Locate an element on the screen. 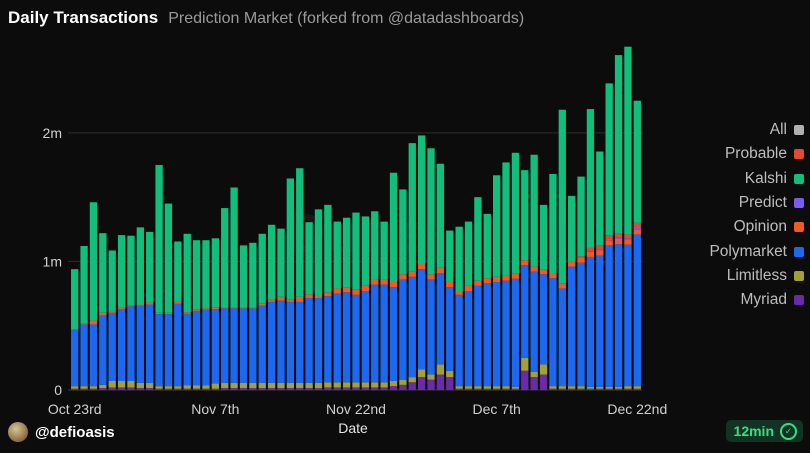  freshness-badge: 12min ✓ is located at coordinates (764, 431).